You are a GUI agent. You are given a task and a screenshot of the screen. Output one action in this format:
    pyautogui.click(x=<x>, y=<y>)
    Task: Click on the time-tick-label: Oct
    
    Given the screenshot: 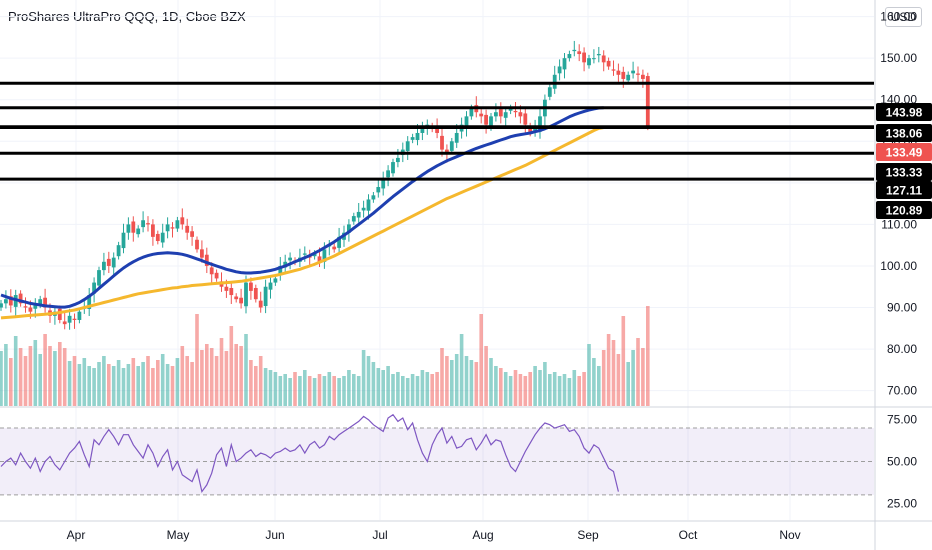 What is the action you would take?
    pyautogui.click(x=688, y=535)
    